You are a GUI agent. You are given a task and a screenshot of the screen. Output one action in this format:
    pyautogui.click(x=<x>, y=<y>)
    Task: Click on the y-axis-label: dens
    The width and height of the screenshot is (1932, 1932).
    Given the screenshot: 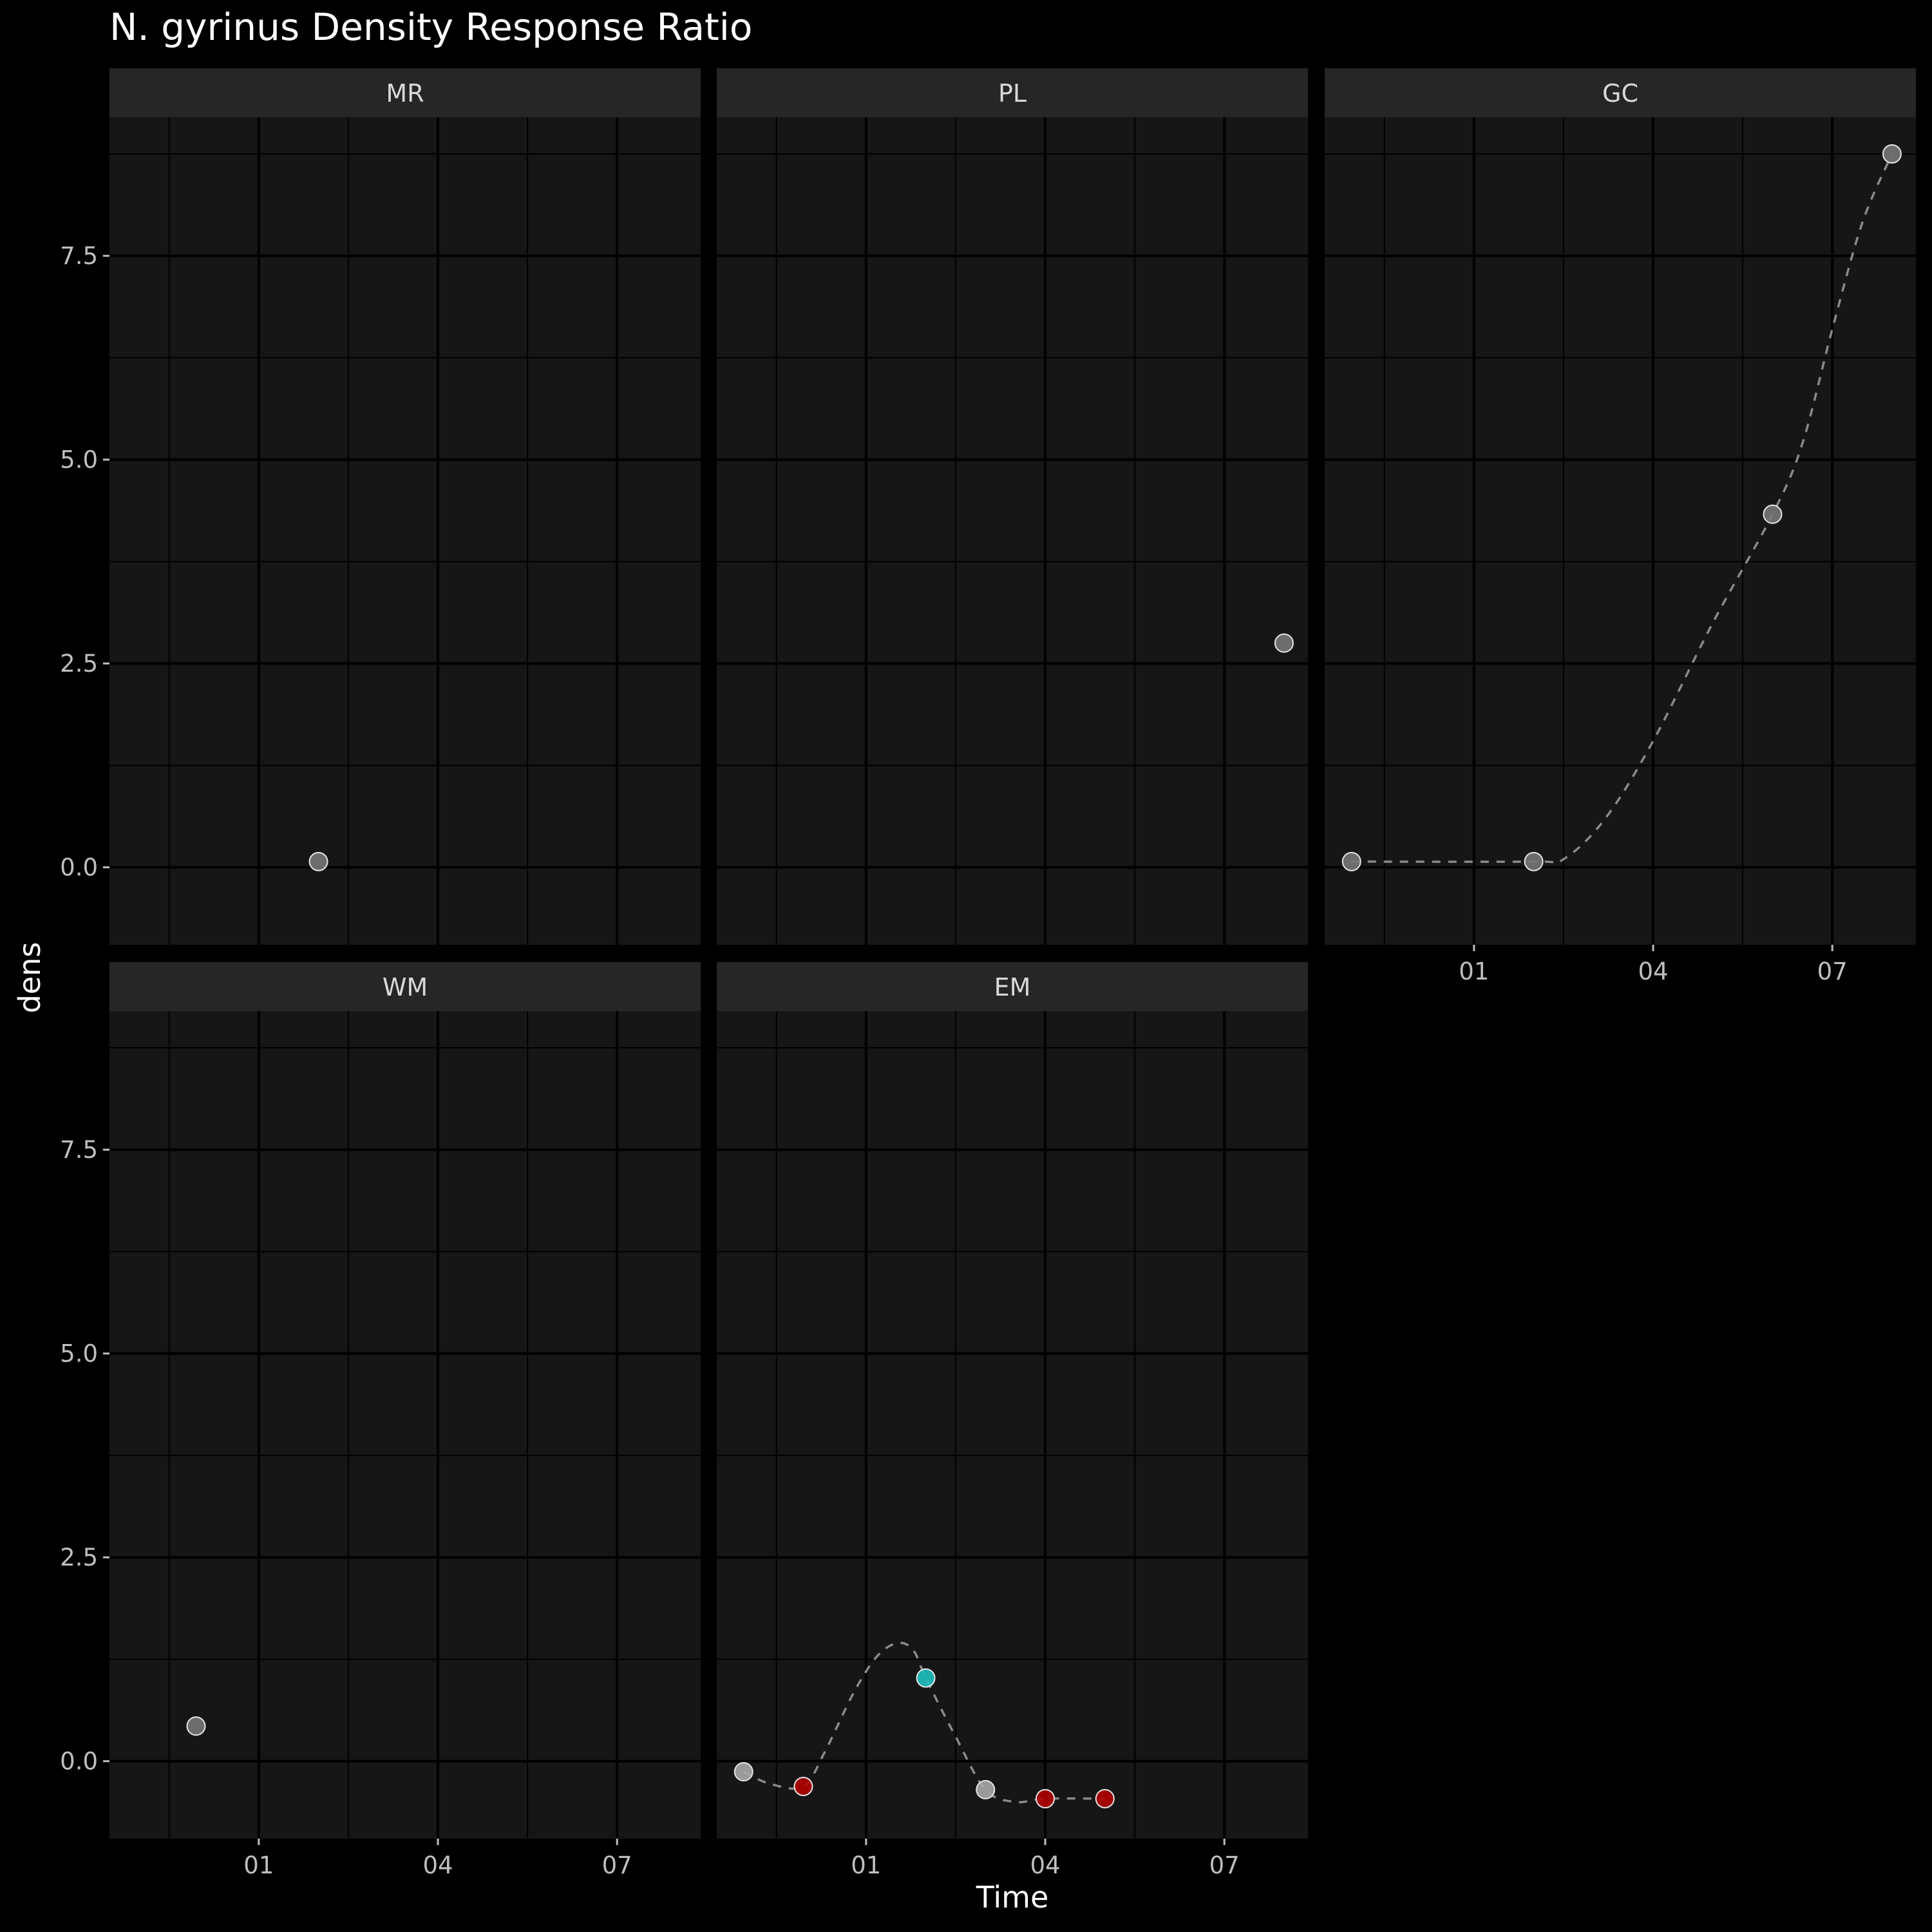 What is the action you would take?
    pyautogui.click(x=30, y=978)
    